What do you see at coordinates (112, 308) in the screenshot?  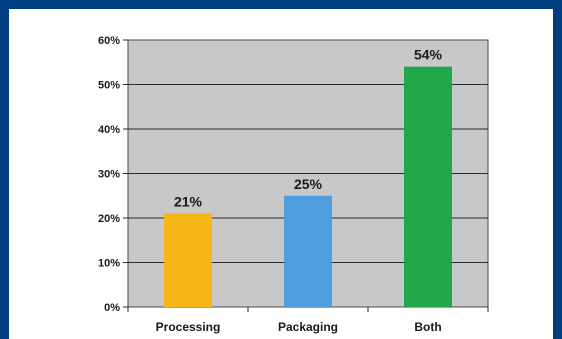 I see `y-tick-label: 0%` at bounding box center [112, 308].